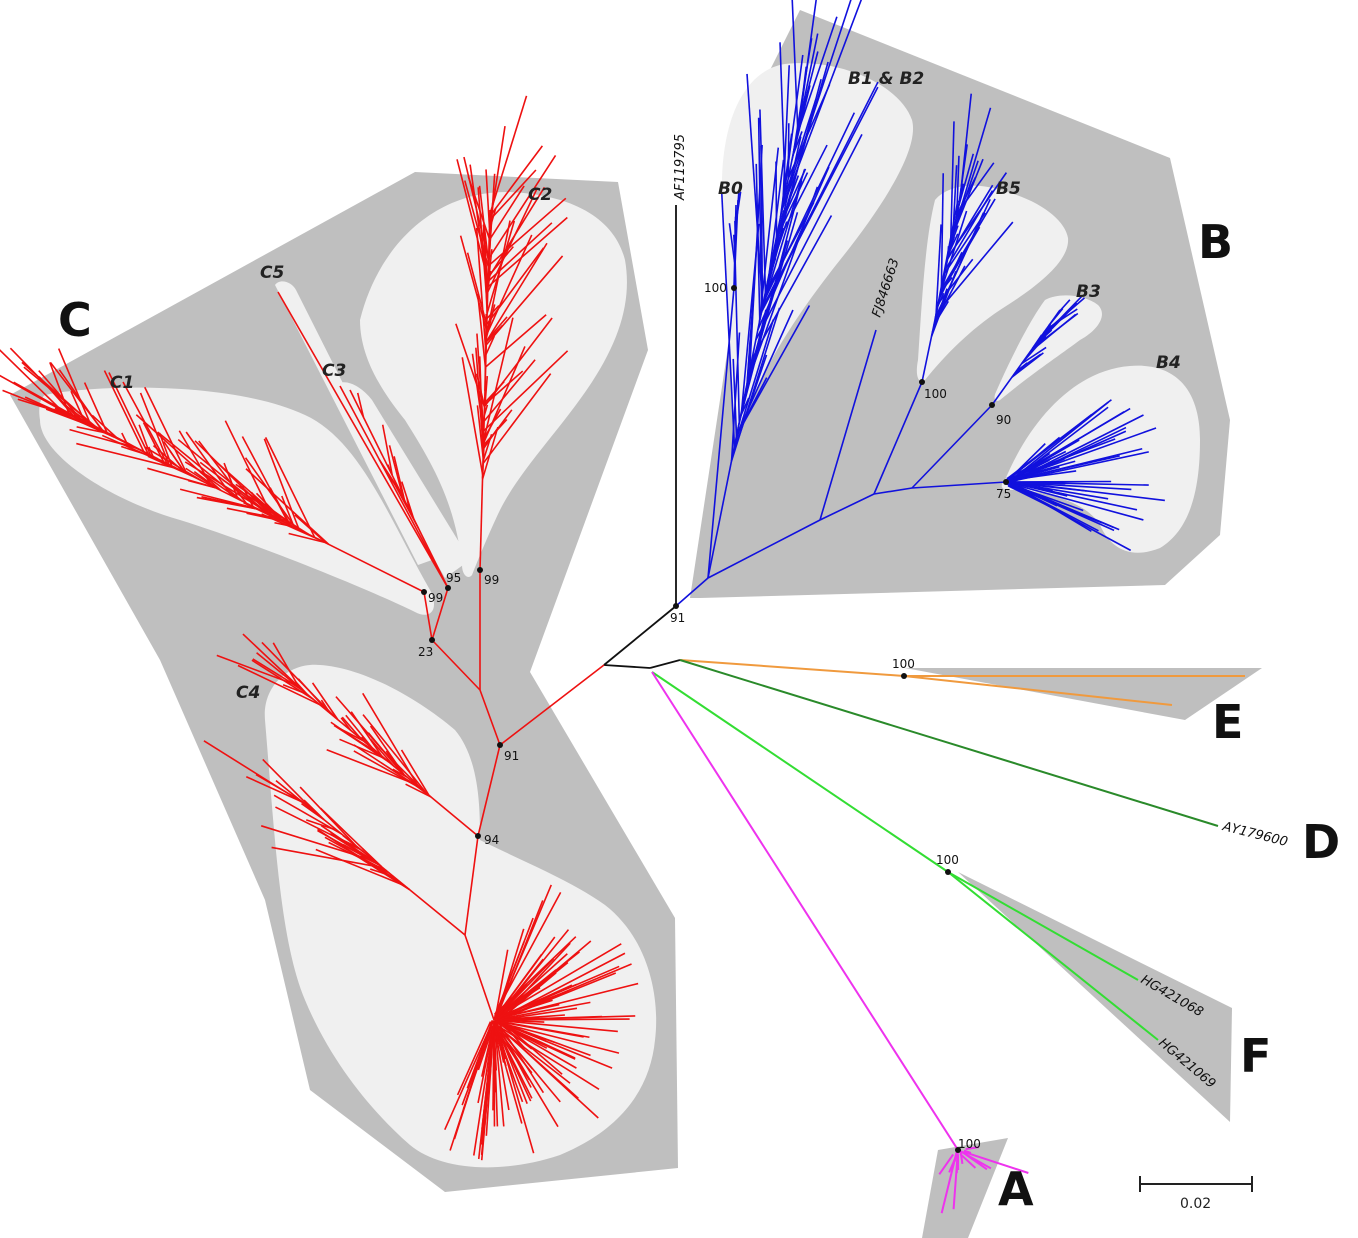  Describe the element at coordinates (903, 664) in the screenshot. I see `bootstrap-label: 100` at that location.